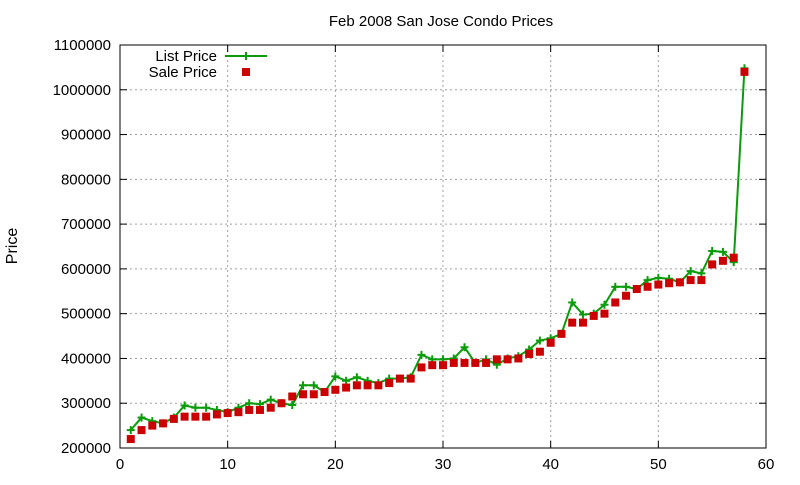  What do you see at coordinates (86, 358) in the screenshot?
I see `y-tick-label: 400000` at bounding box center [86, 358].